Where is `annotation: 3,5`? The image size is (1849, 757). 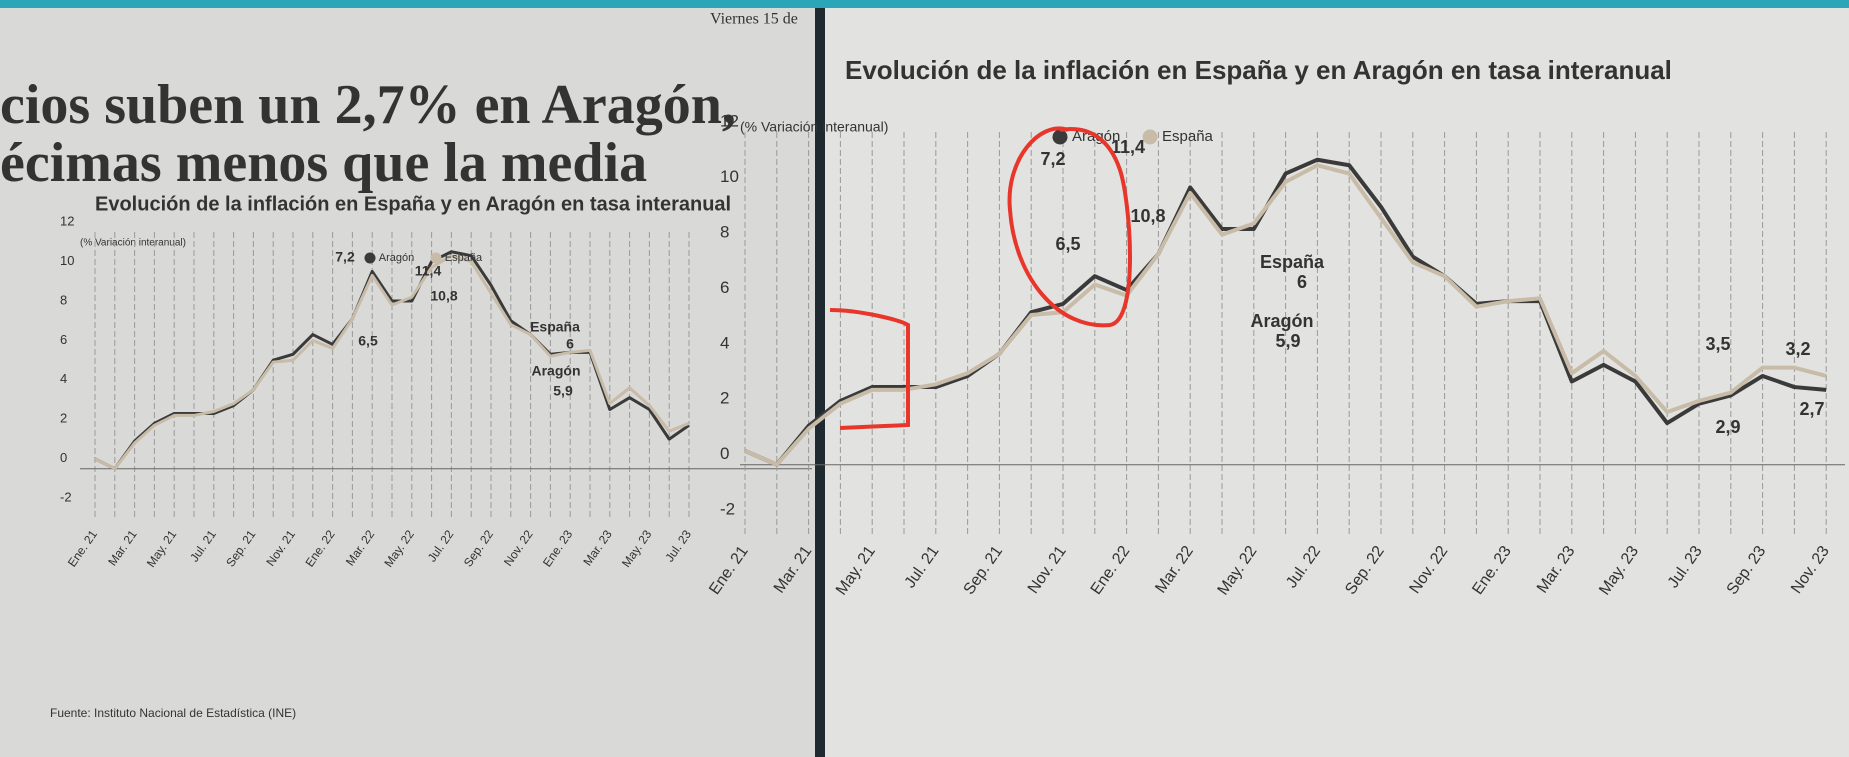 annotation: 3,5 is located at coordinates (1717, 344).